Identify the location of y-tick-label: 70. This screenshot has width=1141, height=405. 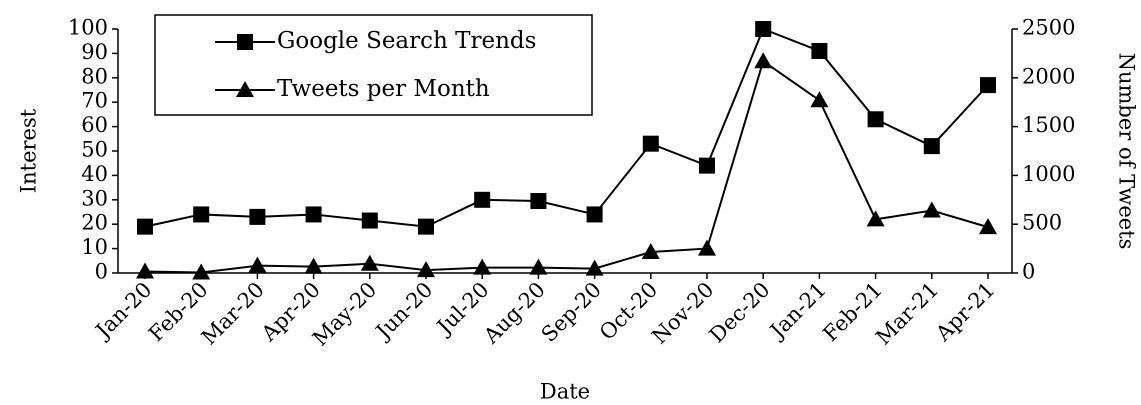
(94, 101).